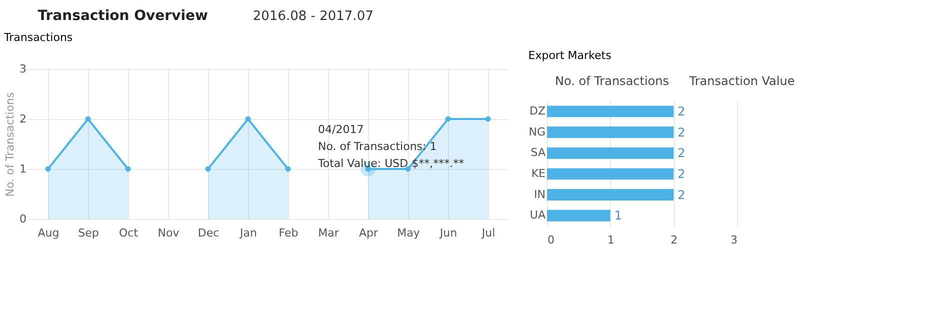 The height and width of the screenshot is (314, 928). What do you see at coordinates (38, 37) in the screenshot?
I see `chart-title: Transactions` at bounding box center [38, 37].